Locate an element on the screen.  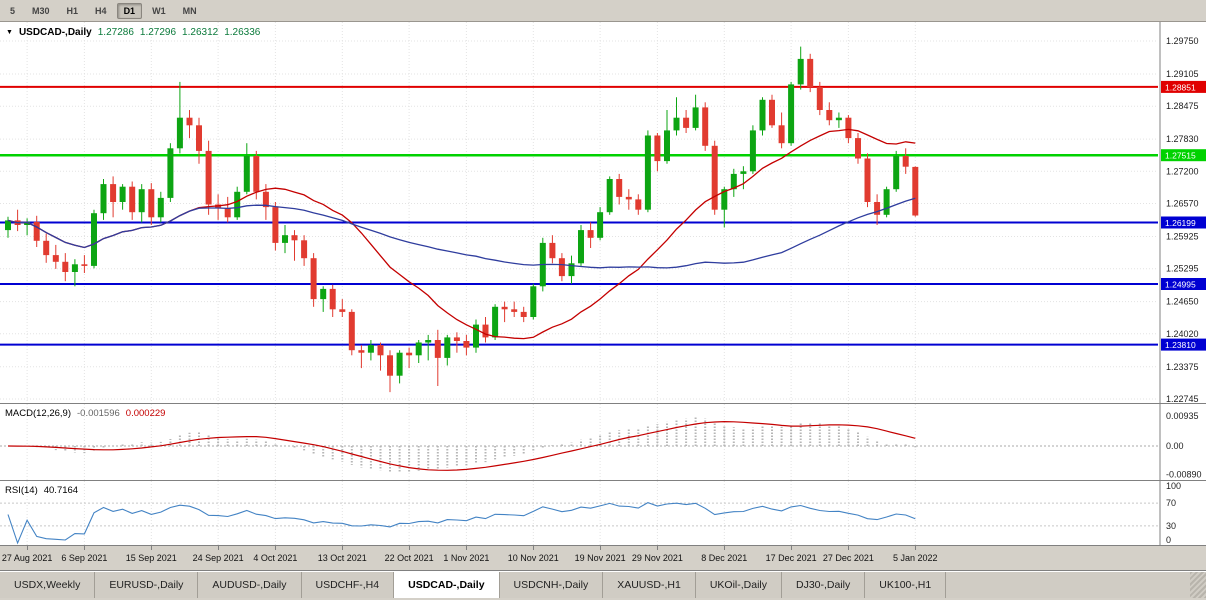
rsi-value: 40.7164 is located at coordinates (61, 490).